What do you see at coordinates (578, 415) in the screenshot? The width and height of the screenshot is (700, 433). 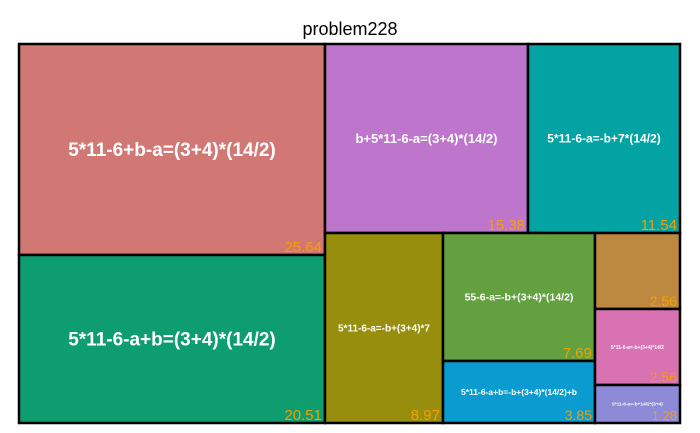 I see `tile-value: 3.85` at bounding box center [578, 415].